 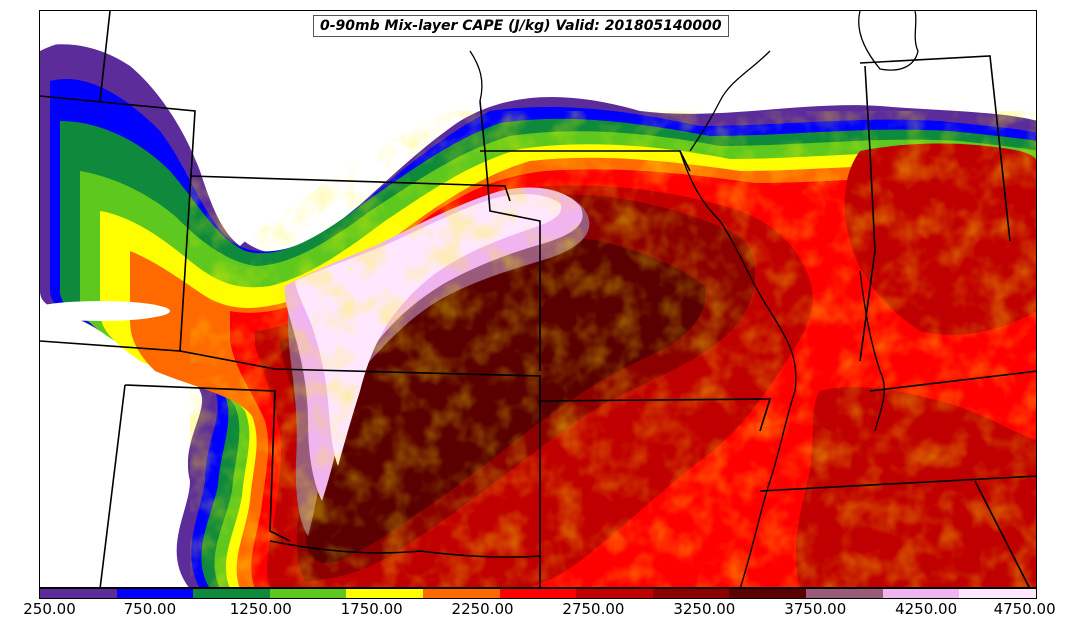 I want to click on colorbar, so click(x=538, y=593).